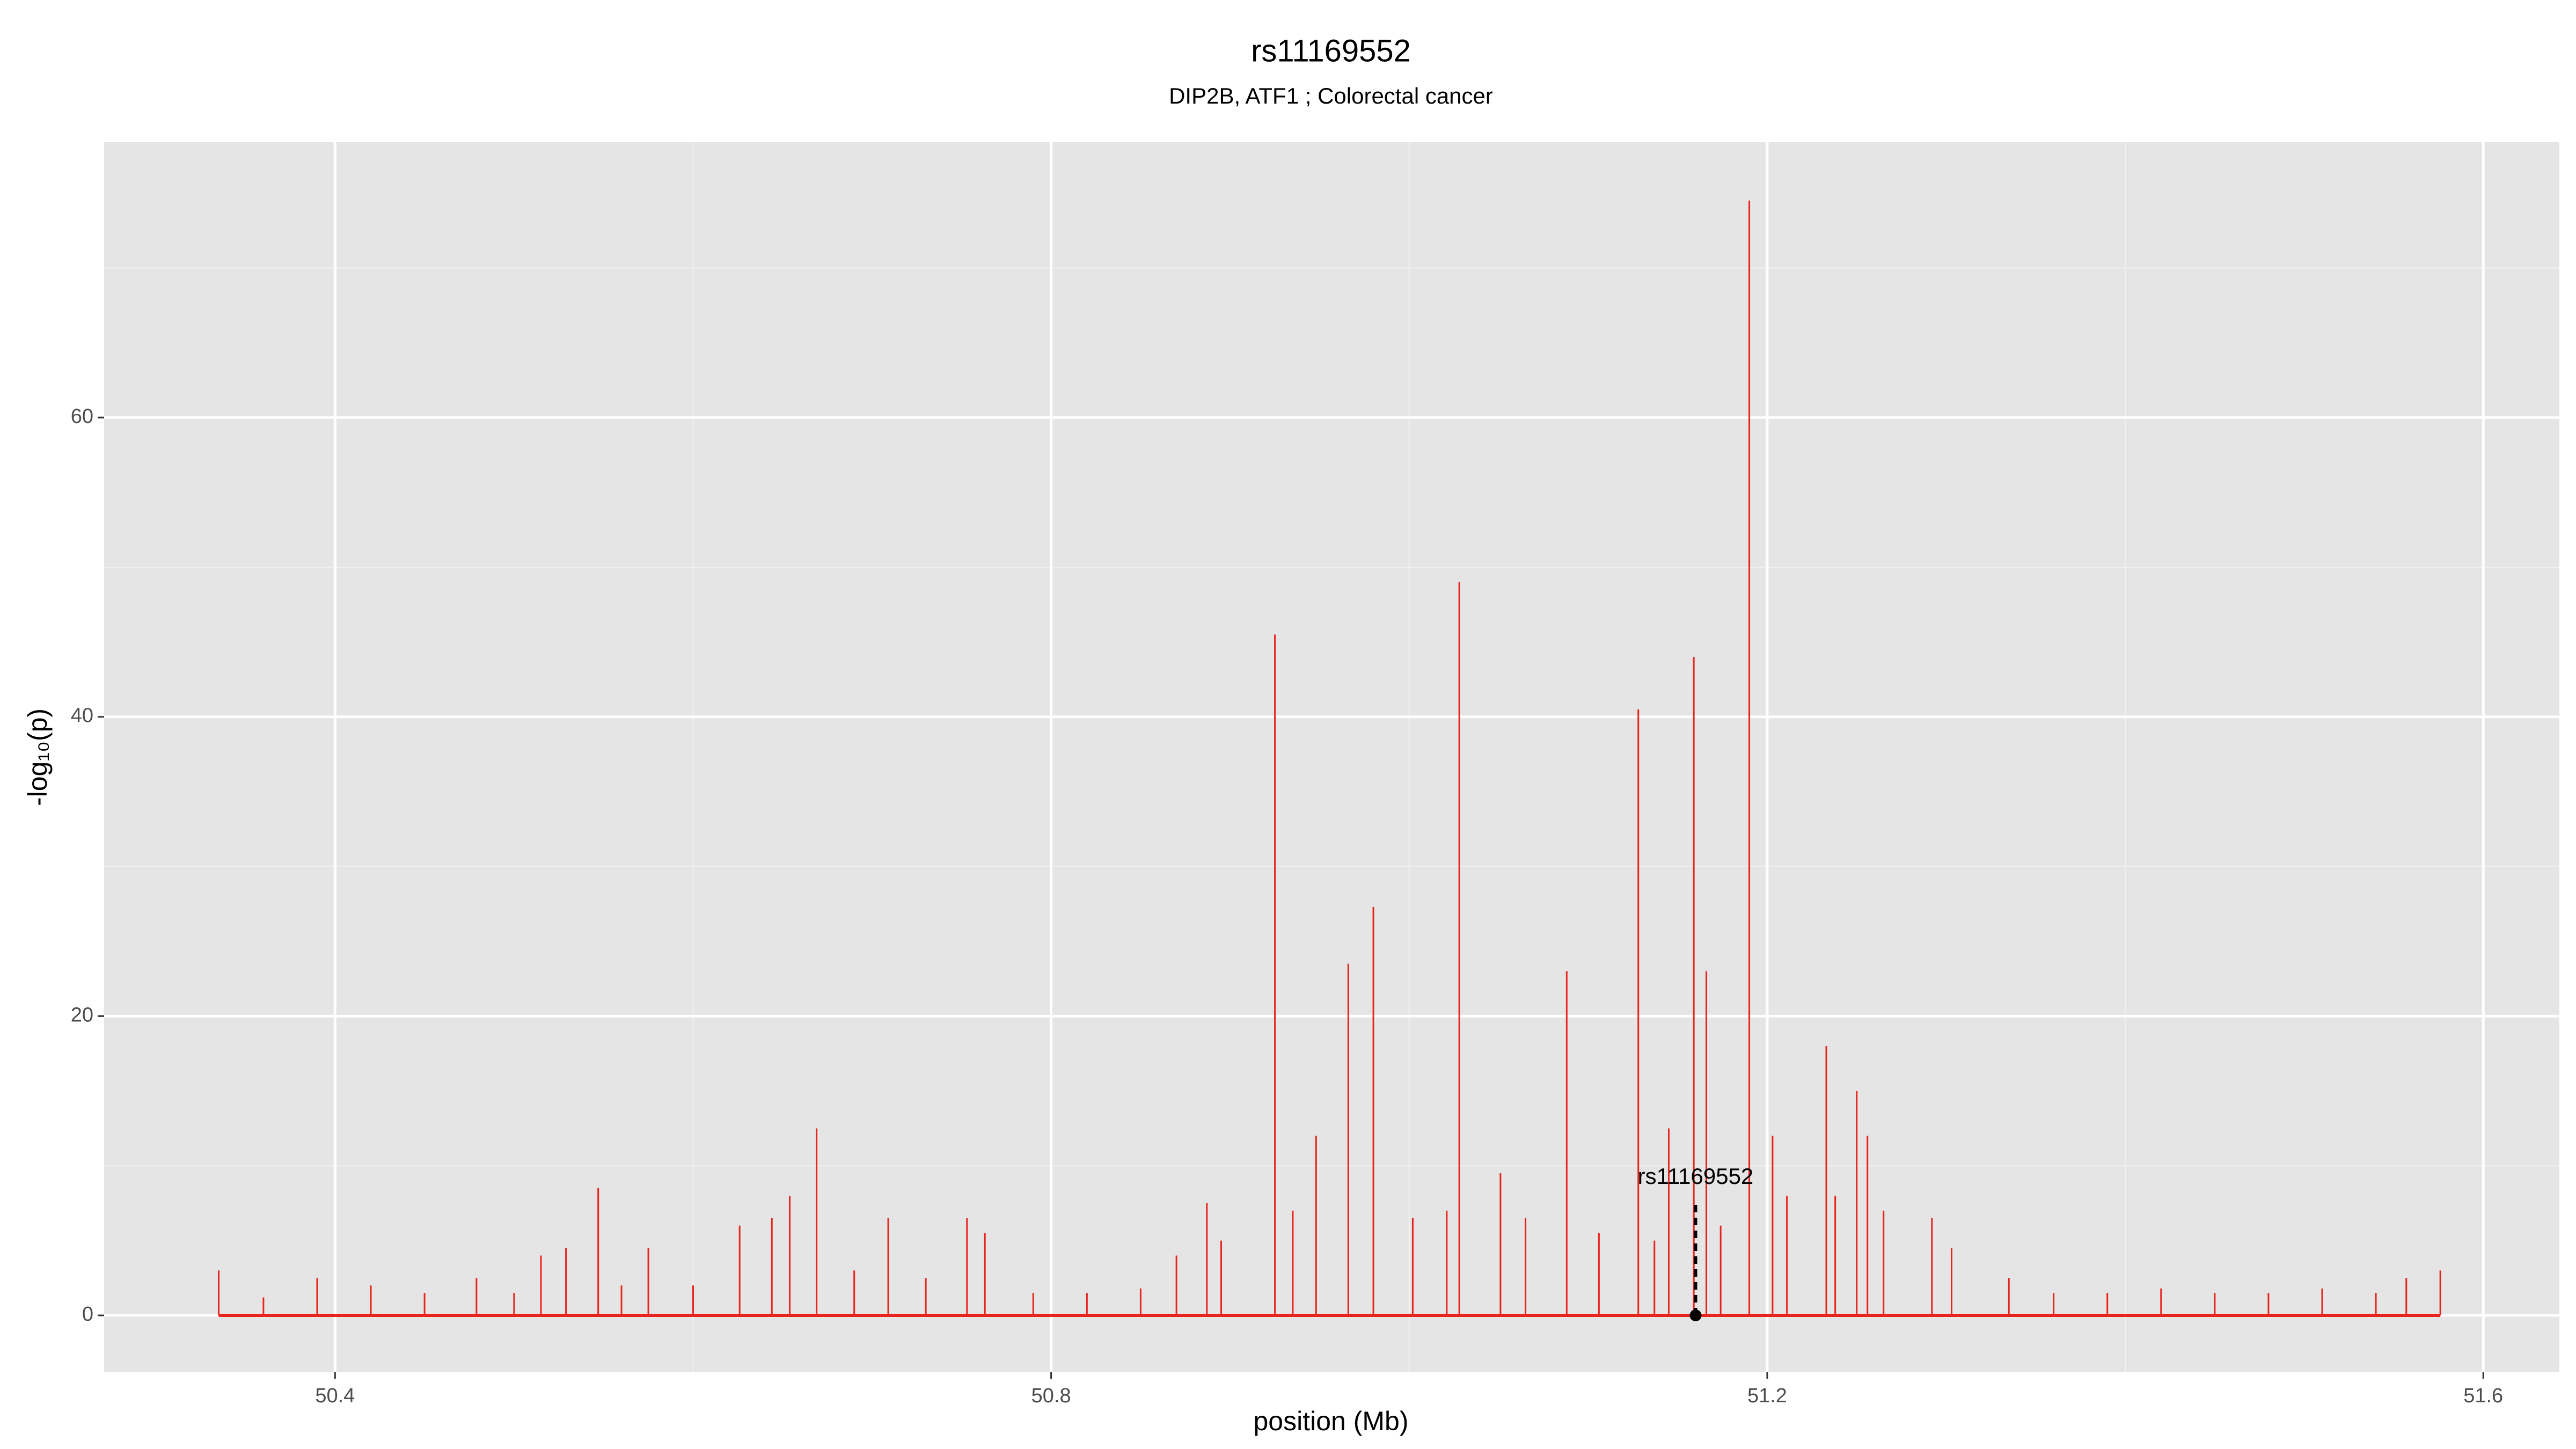 The height and width of the screenshot is (1449, 2576). What do you see at coordinates (1331, 50) in the screenshot?
I see `chart-title: rs11169552` at bounding box center [1331, 50].